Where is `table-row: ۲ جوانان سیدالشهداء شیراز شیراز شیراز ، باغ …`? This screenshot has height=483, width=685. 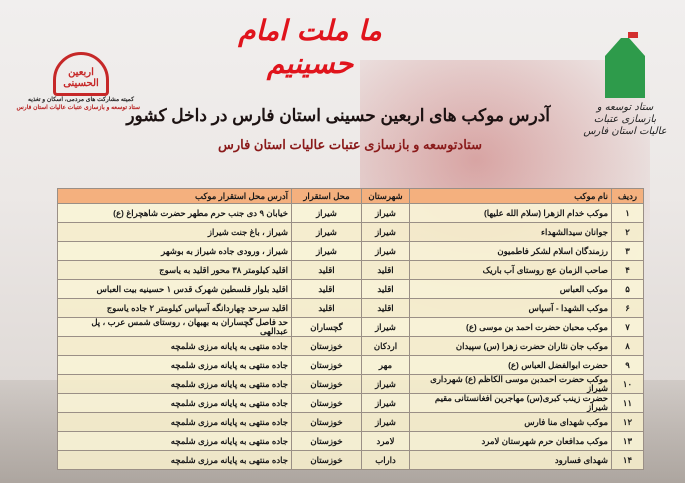 table-row: ۲ جوانان سیدالشهداء شیراز شیراز شیراز ، باغ … is located at coordinates (350, 232).